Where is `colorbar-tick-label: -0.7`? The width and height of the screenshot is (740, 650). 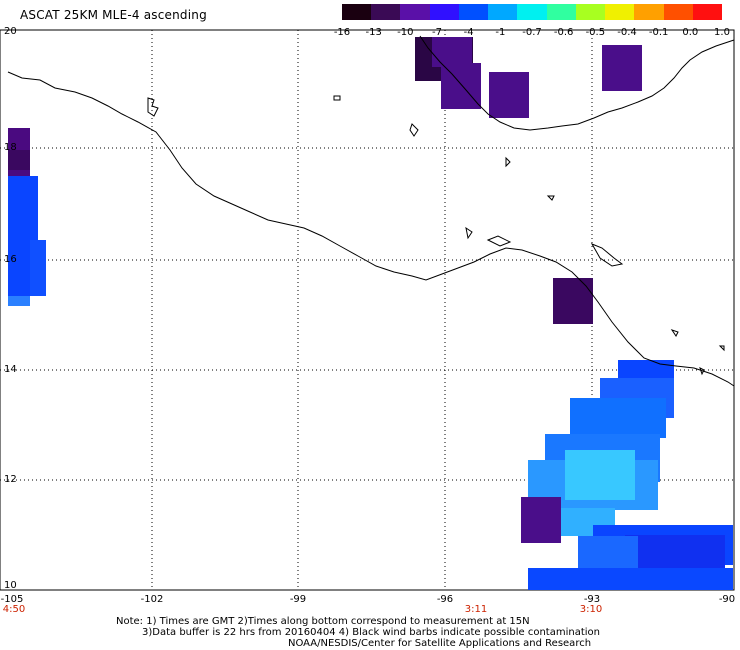
colorbar-tick-label: -0.7 is located at coordinates (532, 32).